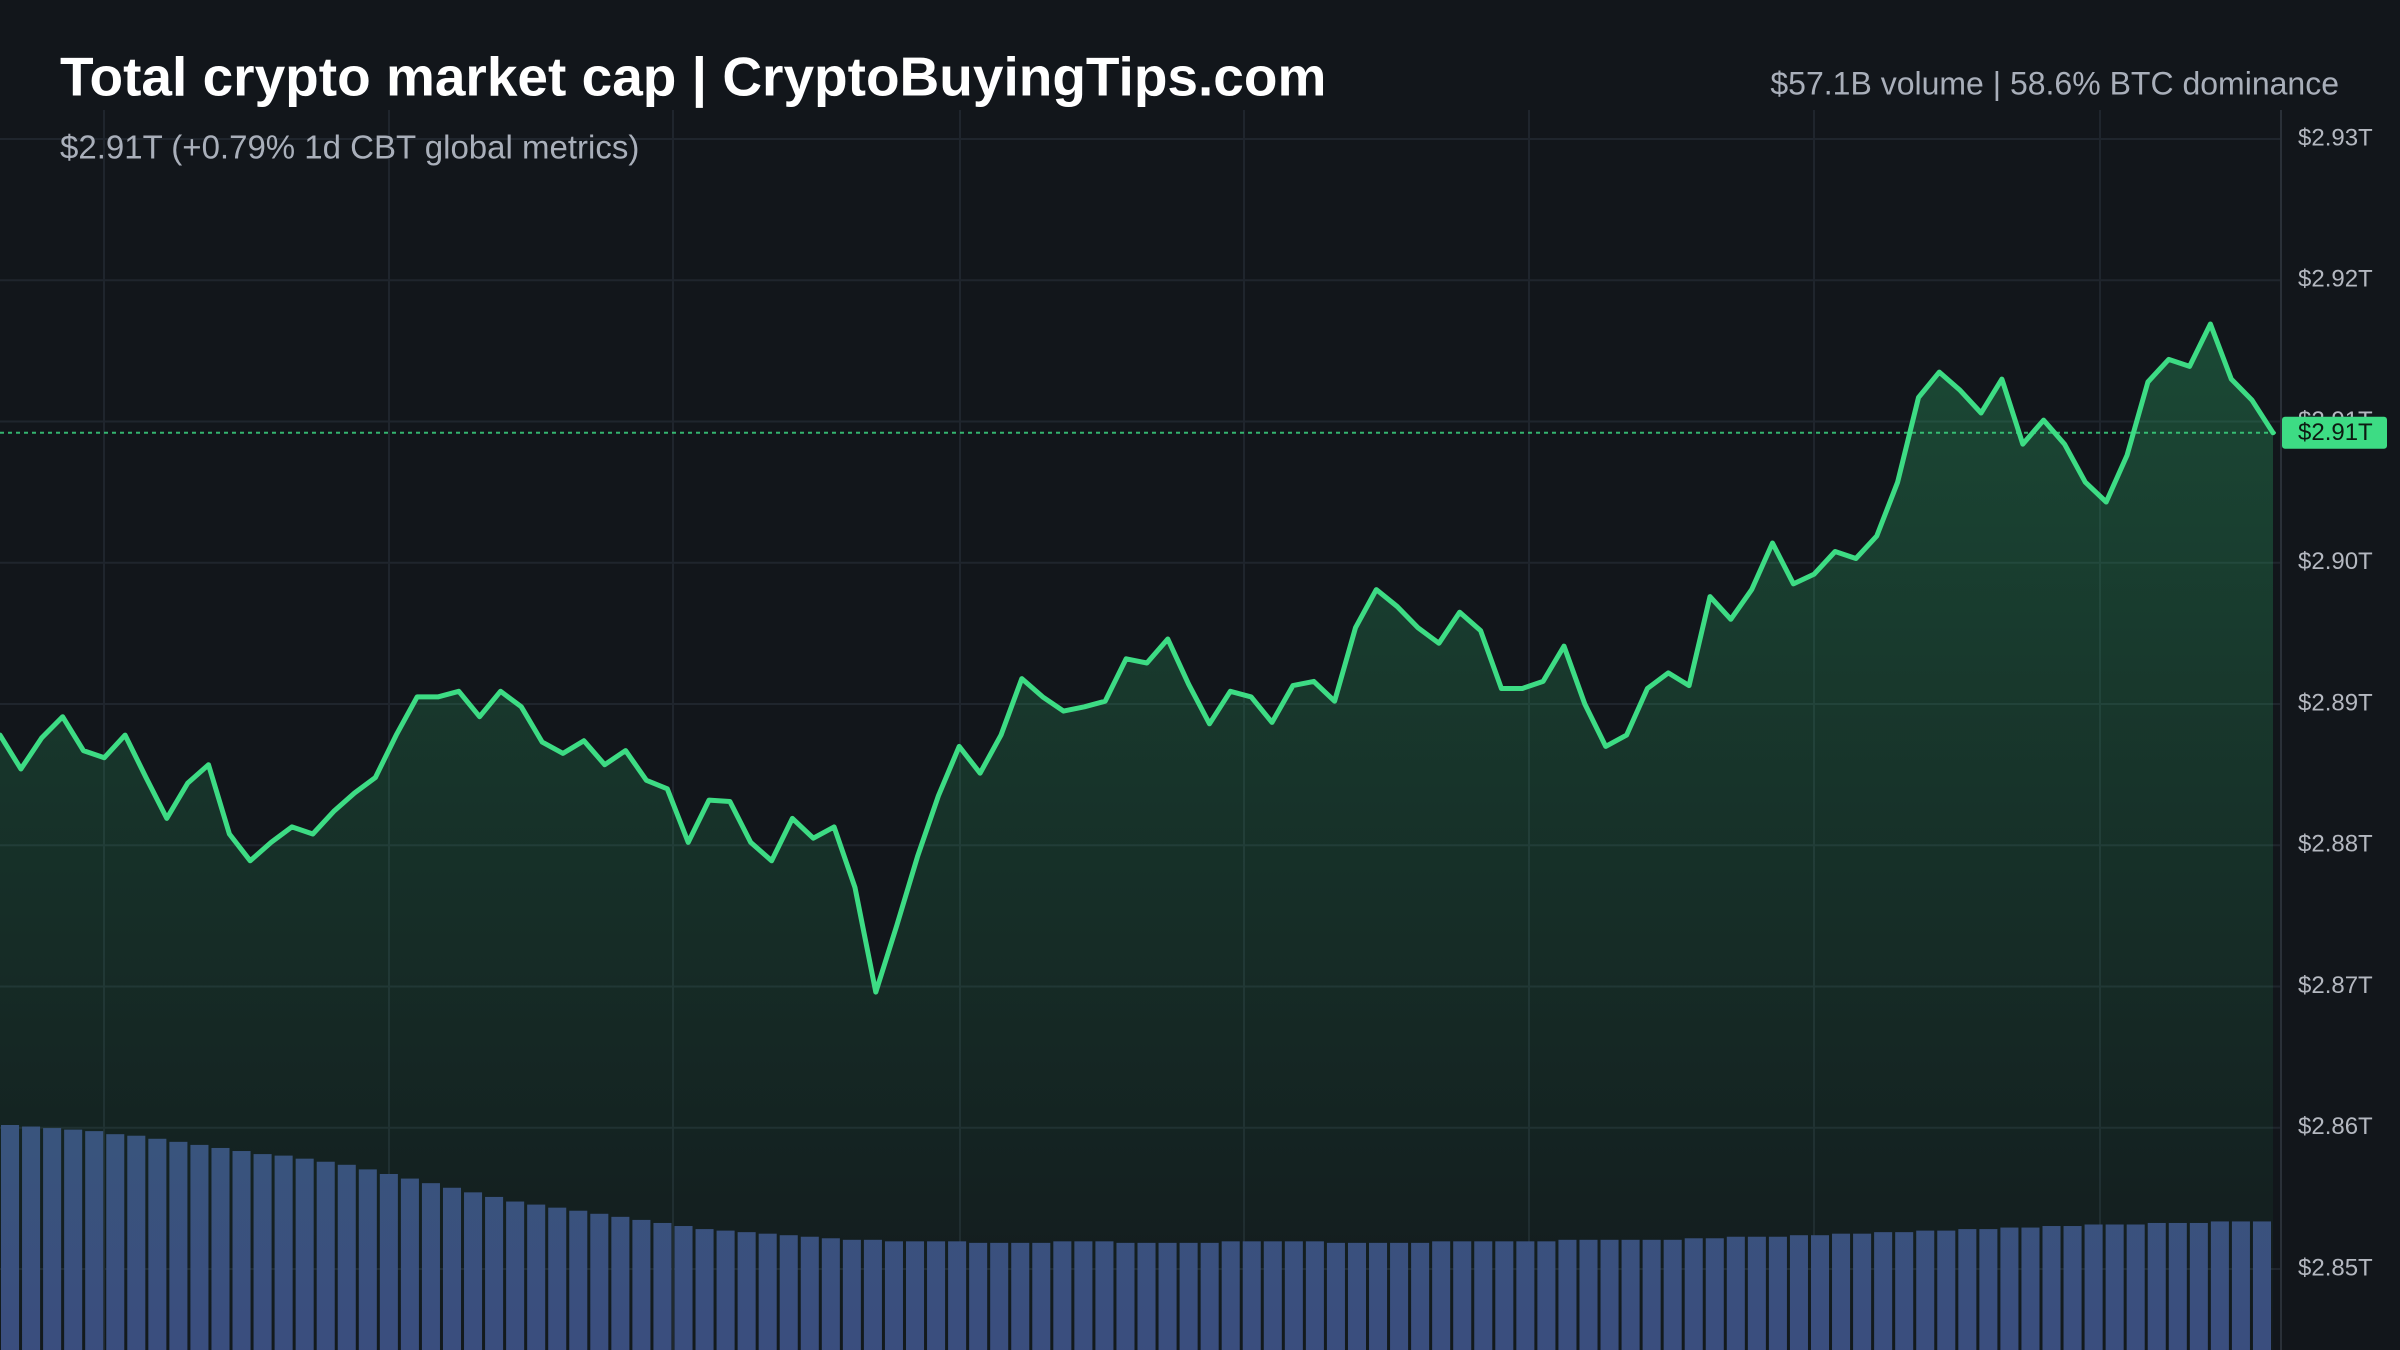  Describe the element at coordinates (349, 147) in the screenshot. I see `chart-subtitle: $2.91T (+0.79% 1d CBT global metrics)` at that location.